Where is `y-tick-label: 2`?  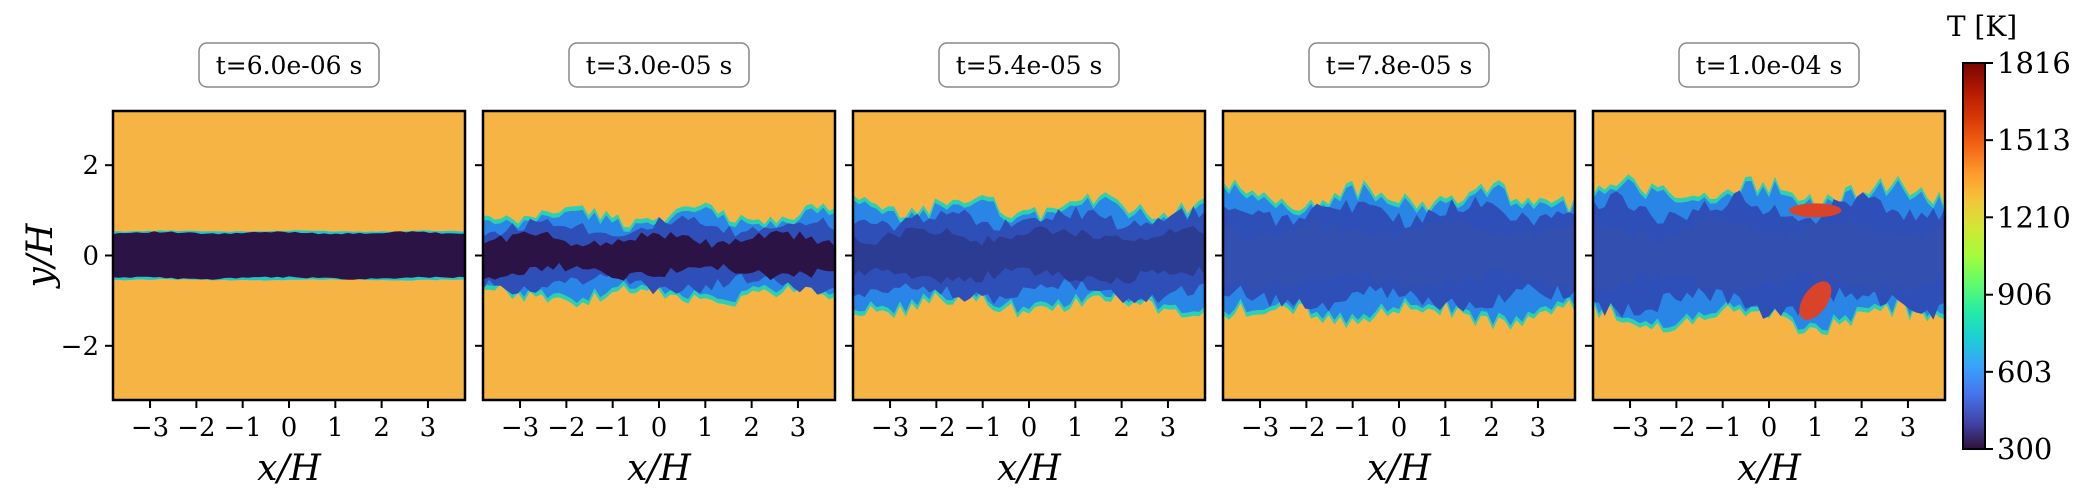
y-tick-label: 2 is located at coordinates (90, 166).